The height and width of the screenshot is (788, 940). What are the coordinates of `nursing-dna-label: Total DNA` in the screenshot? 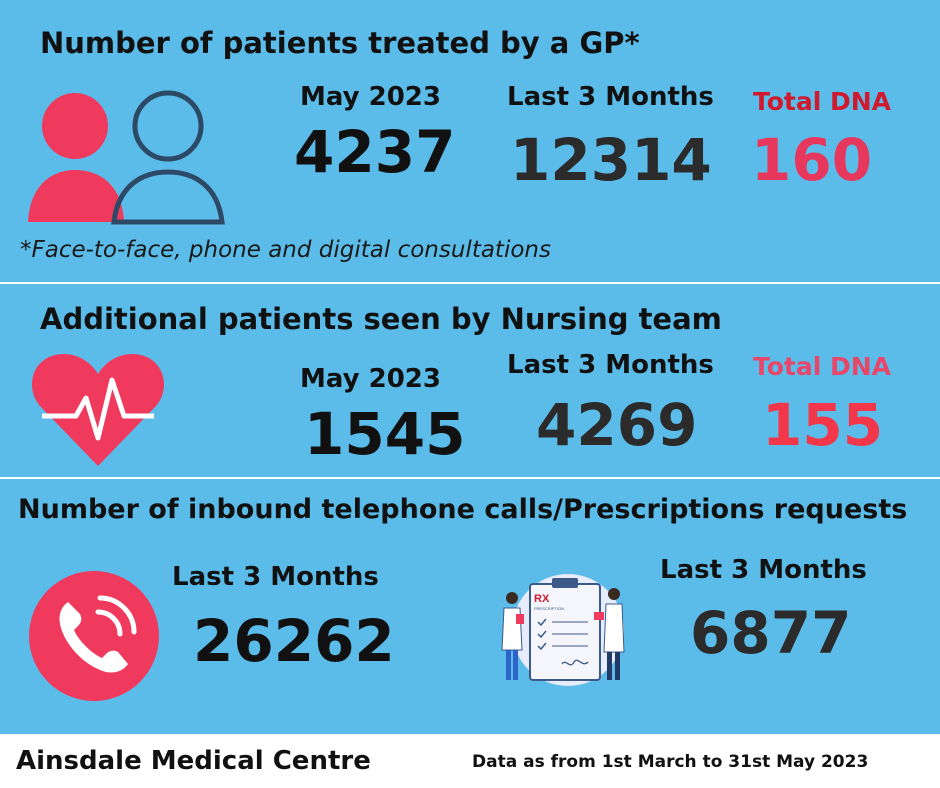 It's located at (822, 366).